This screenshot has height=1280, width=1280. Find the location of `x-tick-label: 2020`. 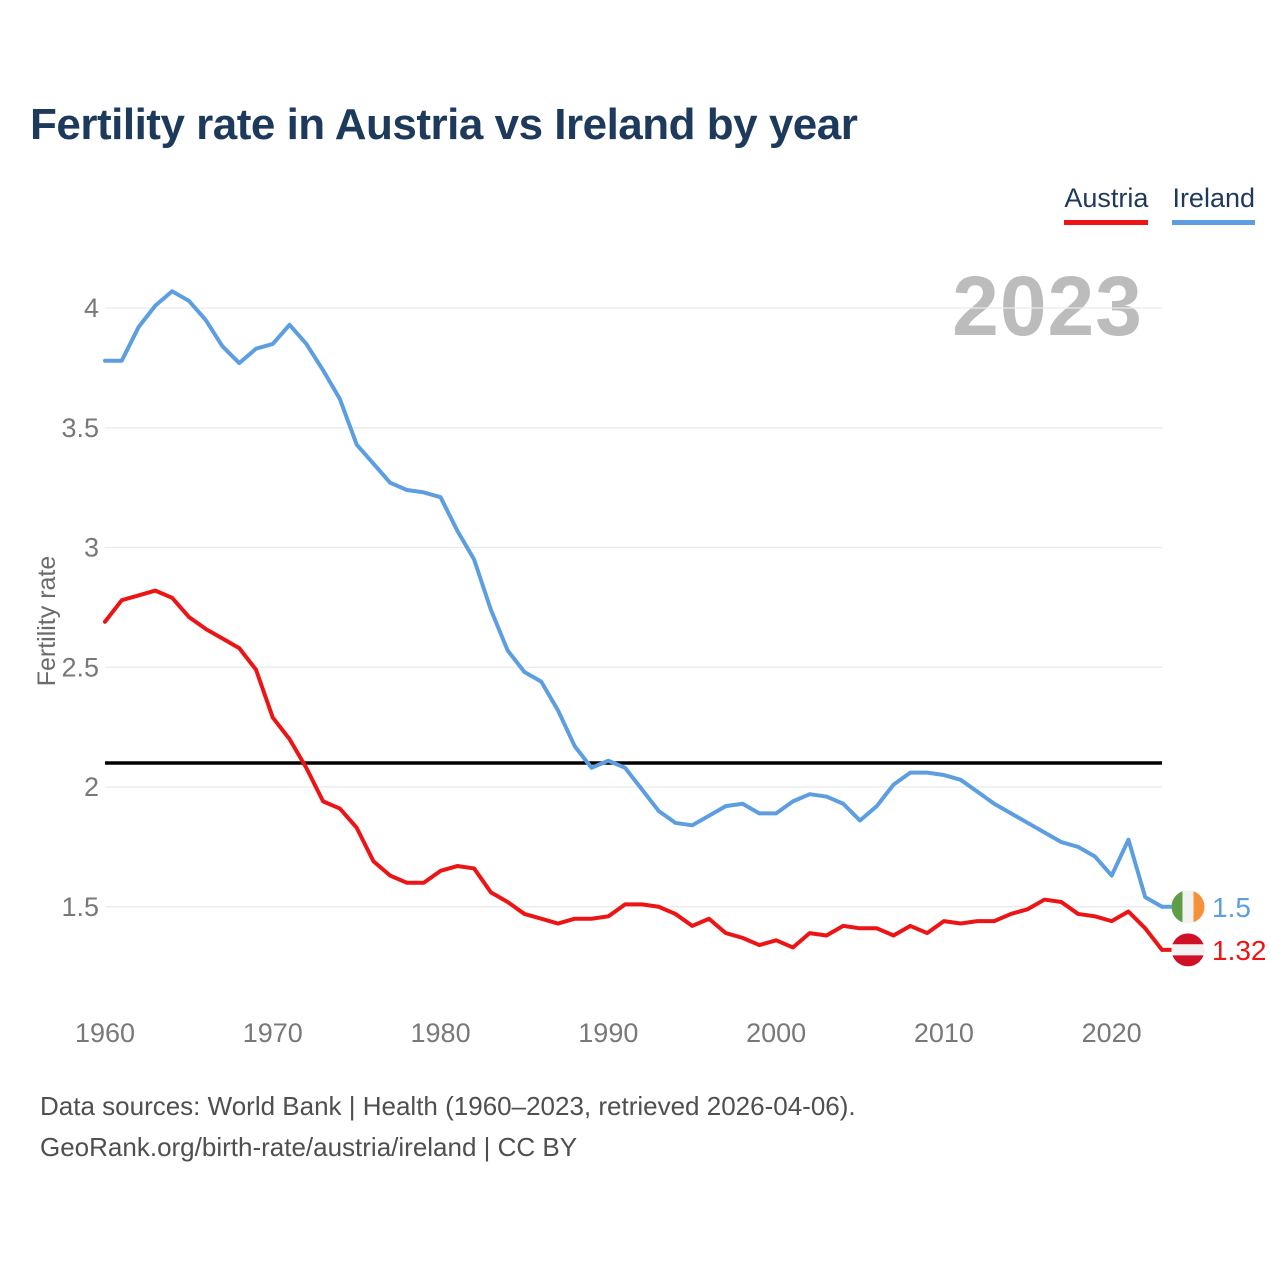

x-tick-label: 2020 is located at coordinates (1112, 1033).